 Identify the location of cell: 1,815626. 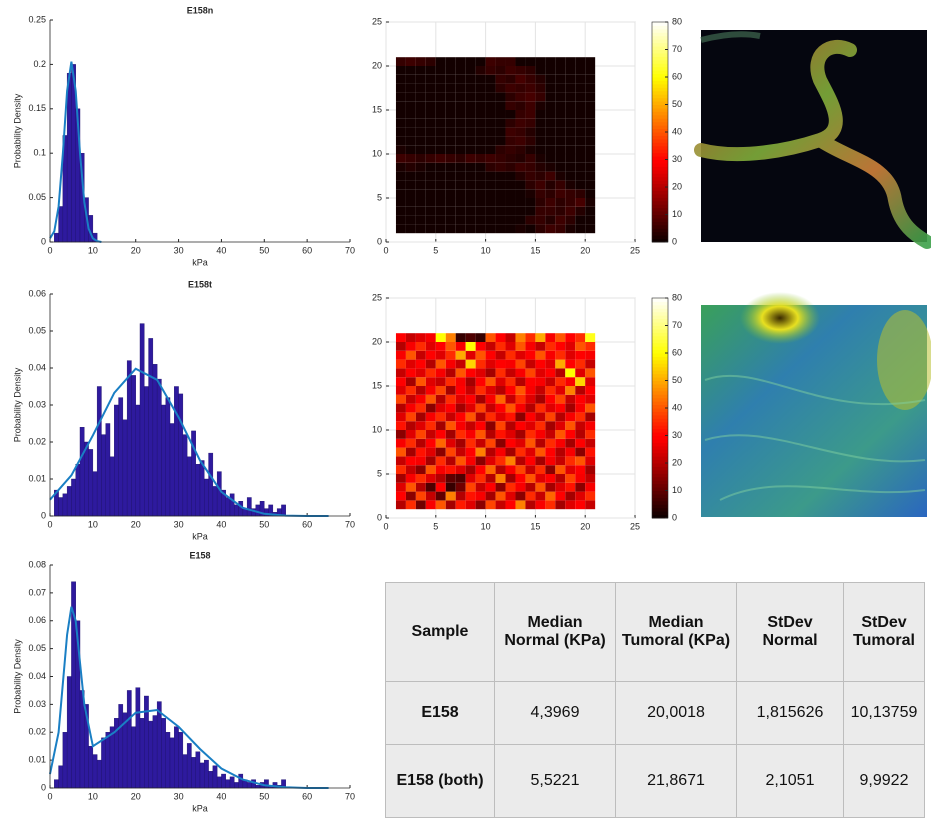
(790, 713).